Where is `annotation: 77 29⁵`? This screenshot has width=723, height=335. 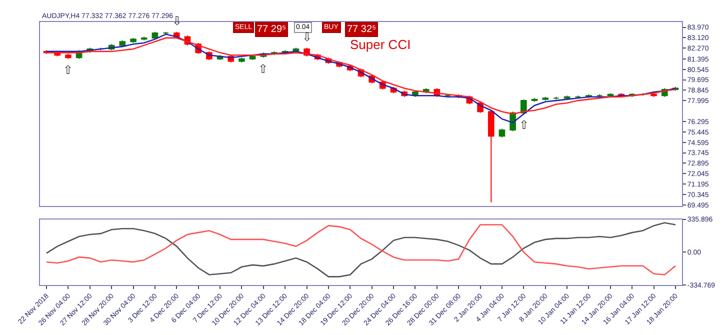
annotation: 77 29⁵ is located at coordinates (271, 29).